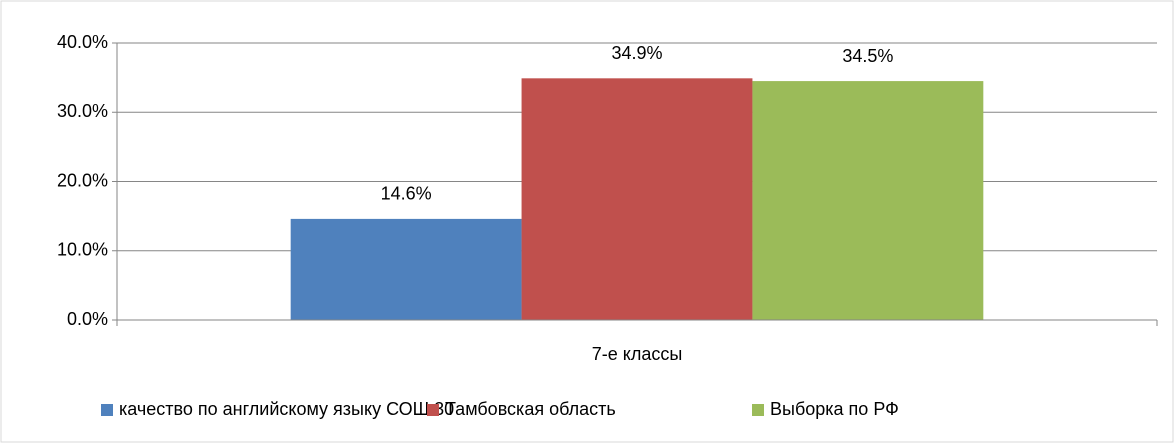  What do you see at coordinates (834, 409) in the screenshot?
I see `legend-label: Выборка по РФ` at bounding box center [834, 409].